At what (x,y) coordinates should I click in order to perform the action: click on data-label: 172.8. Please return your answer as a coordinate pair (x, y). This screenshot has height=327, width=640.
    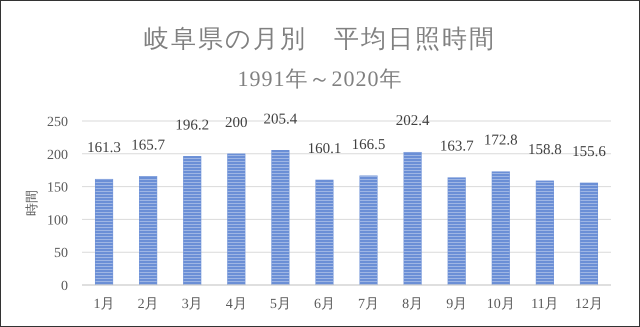
    Looking at the image, I should click on (501, 140).